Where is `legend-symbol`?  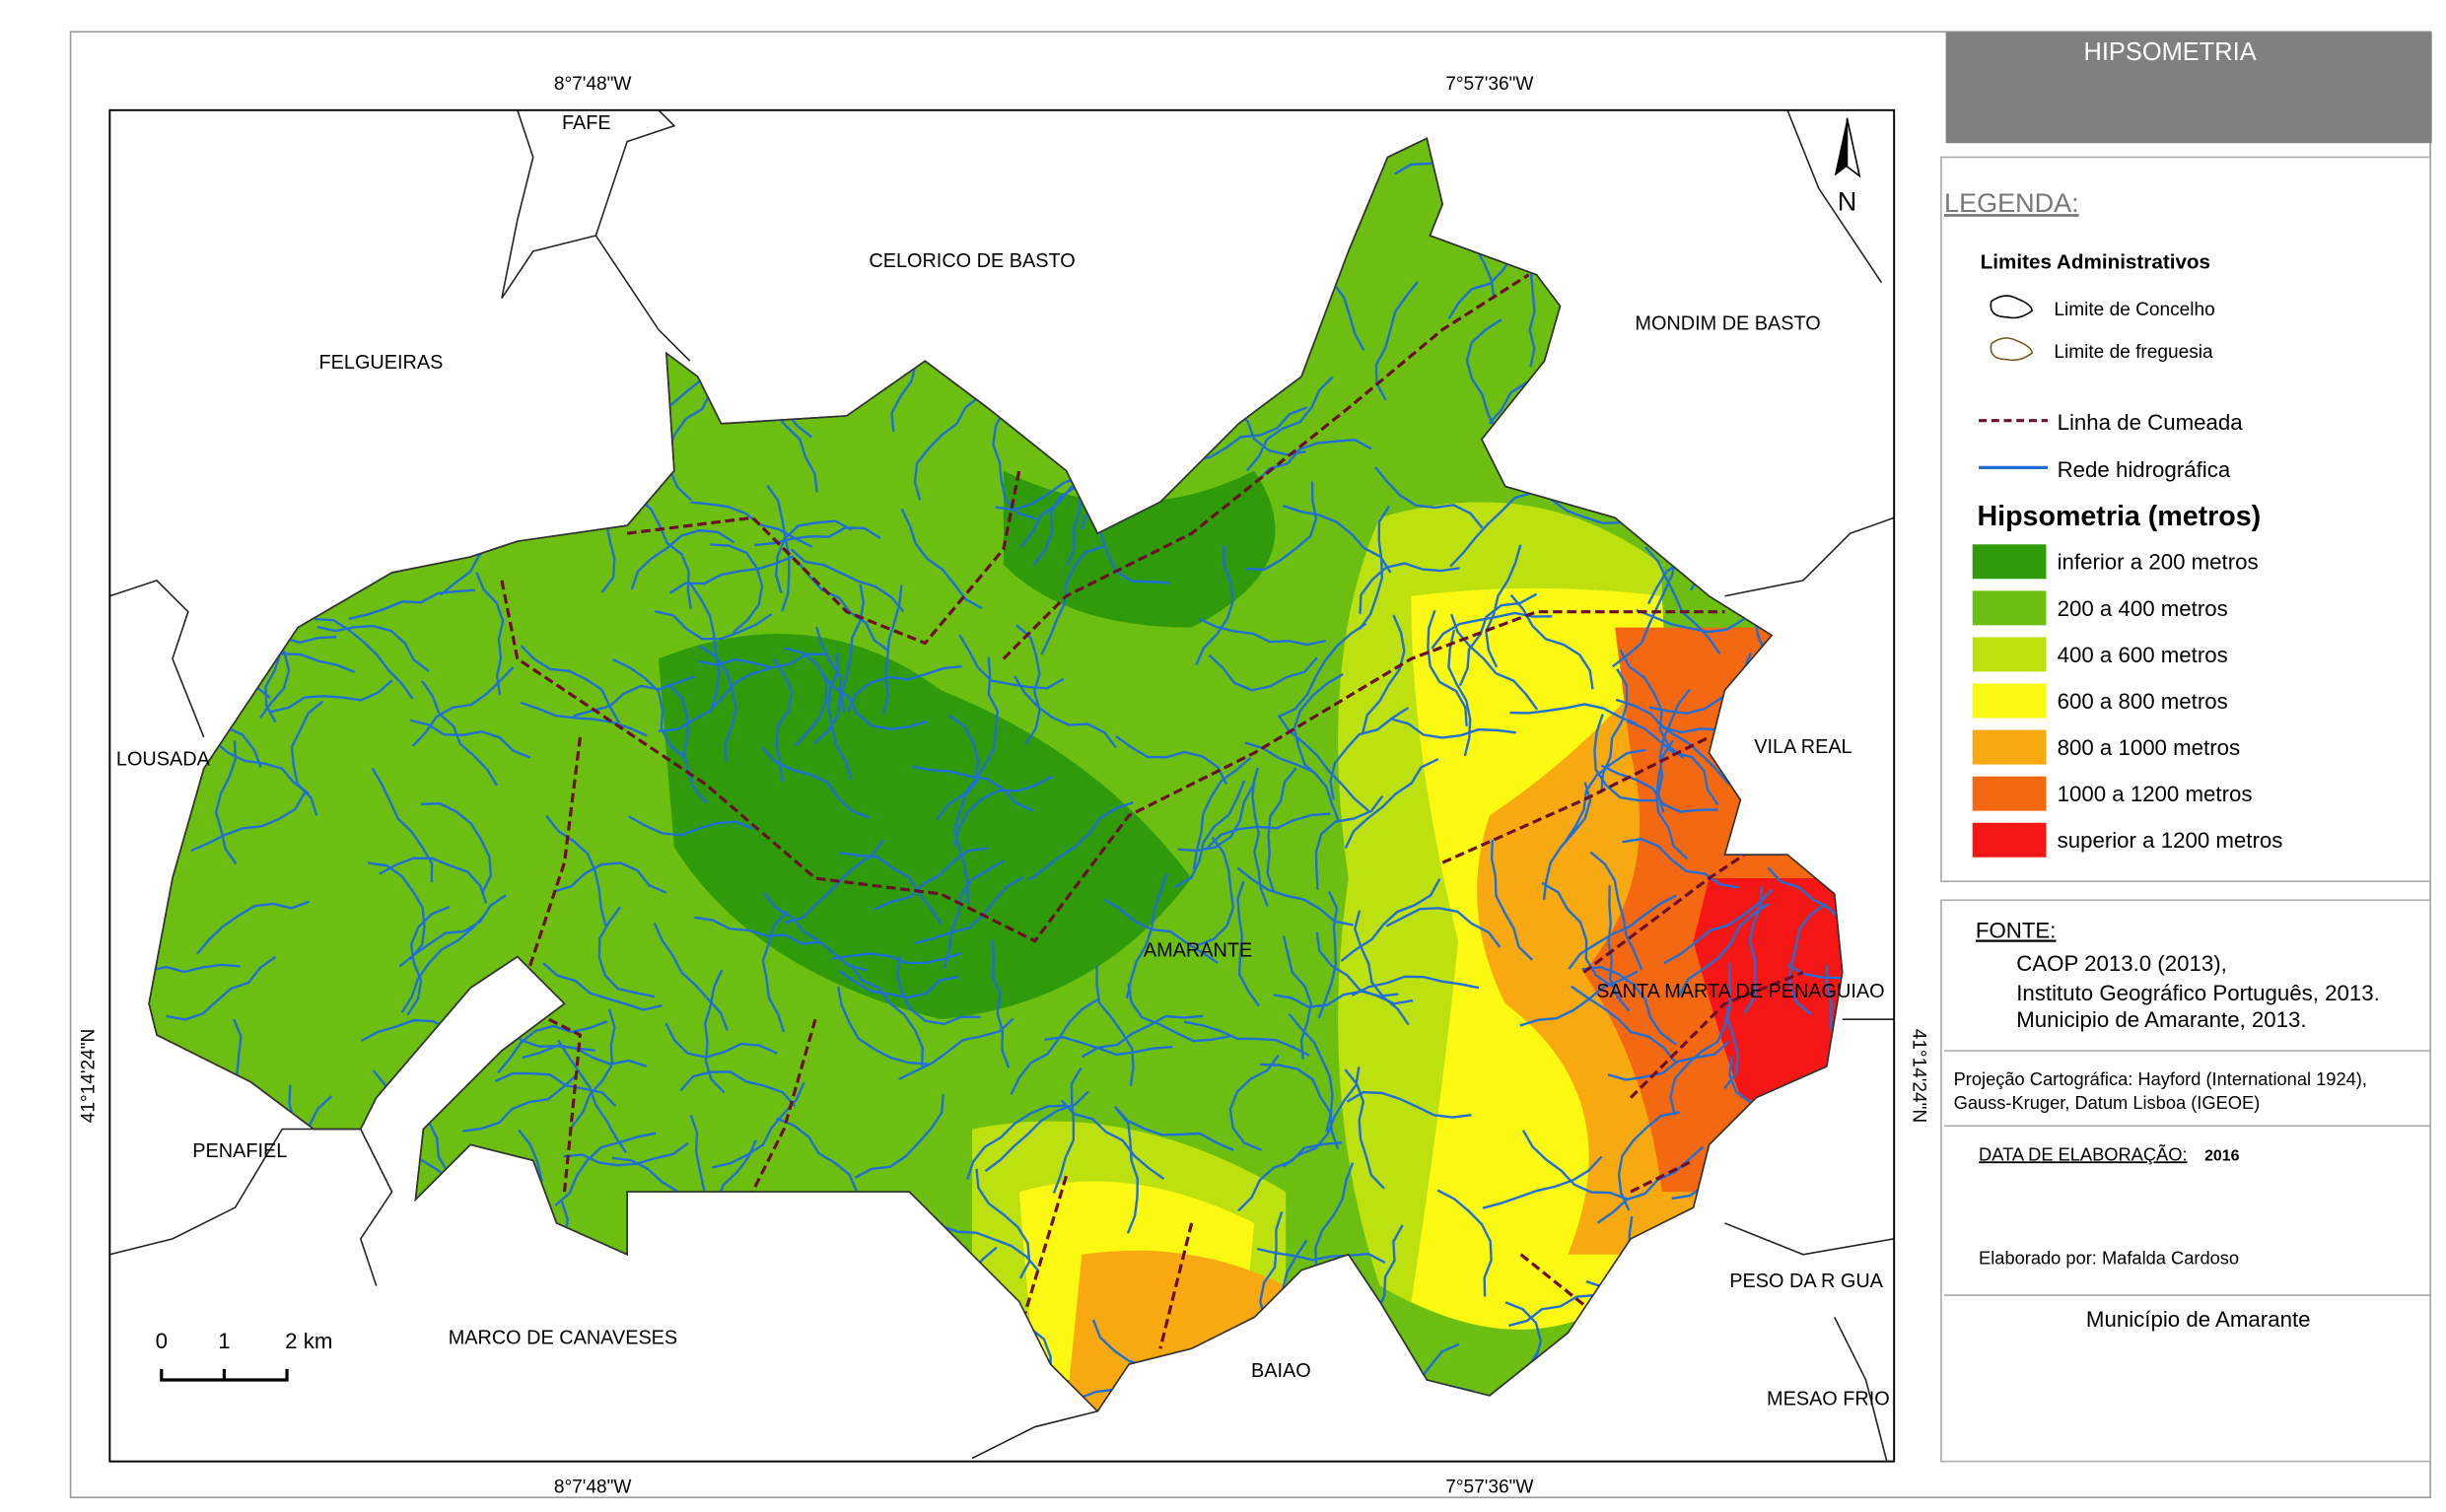
legend-symbol is located at coordinates (2012, 307).